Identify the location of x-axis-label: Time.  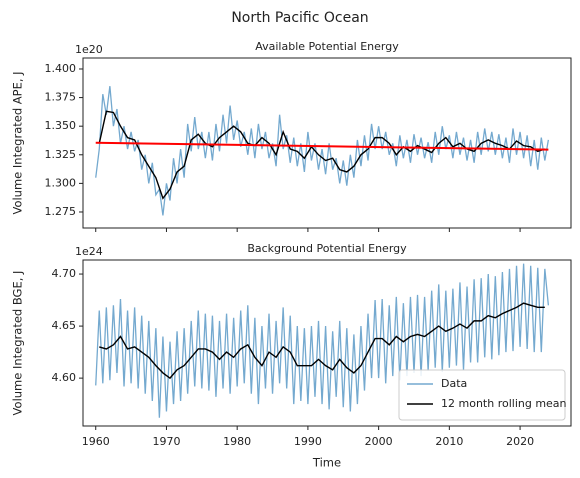
(326, 463).